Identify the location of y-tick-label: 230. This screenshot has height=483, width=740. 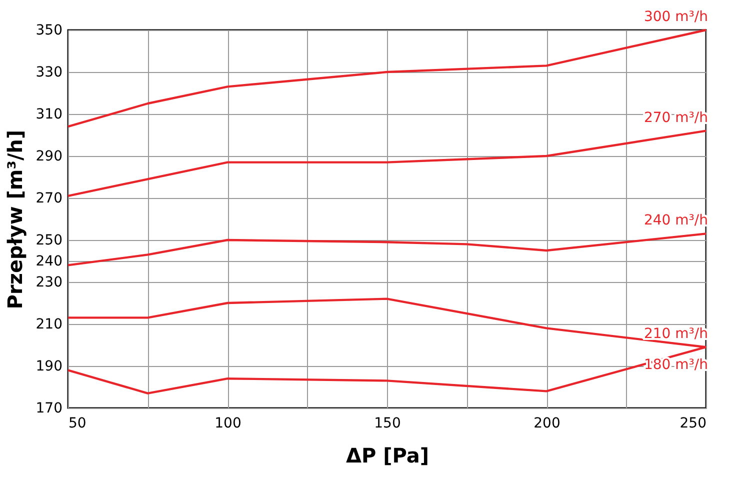
(49, 282).